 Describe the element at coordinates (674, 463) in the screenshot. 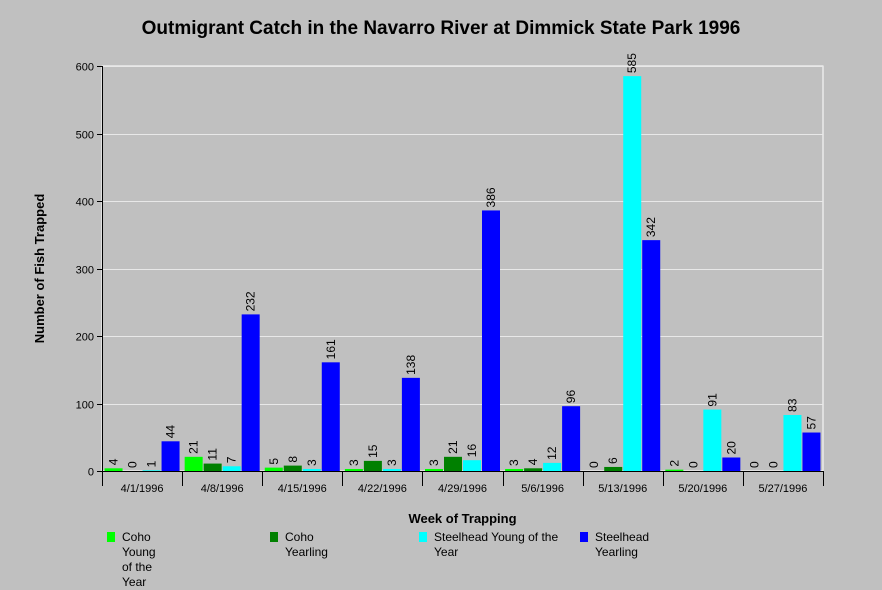

I see `data-label: 2` at that location.